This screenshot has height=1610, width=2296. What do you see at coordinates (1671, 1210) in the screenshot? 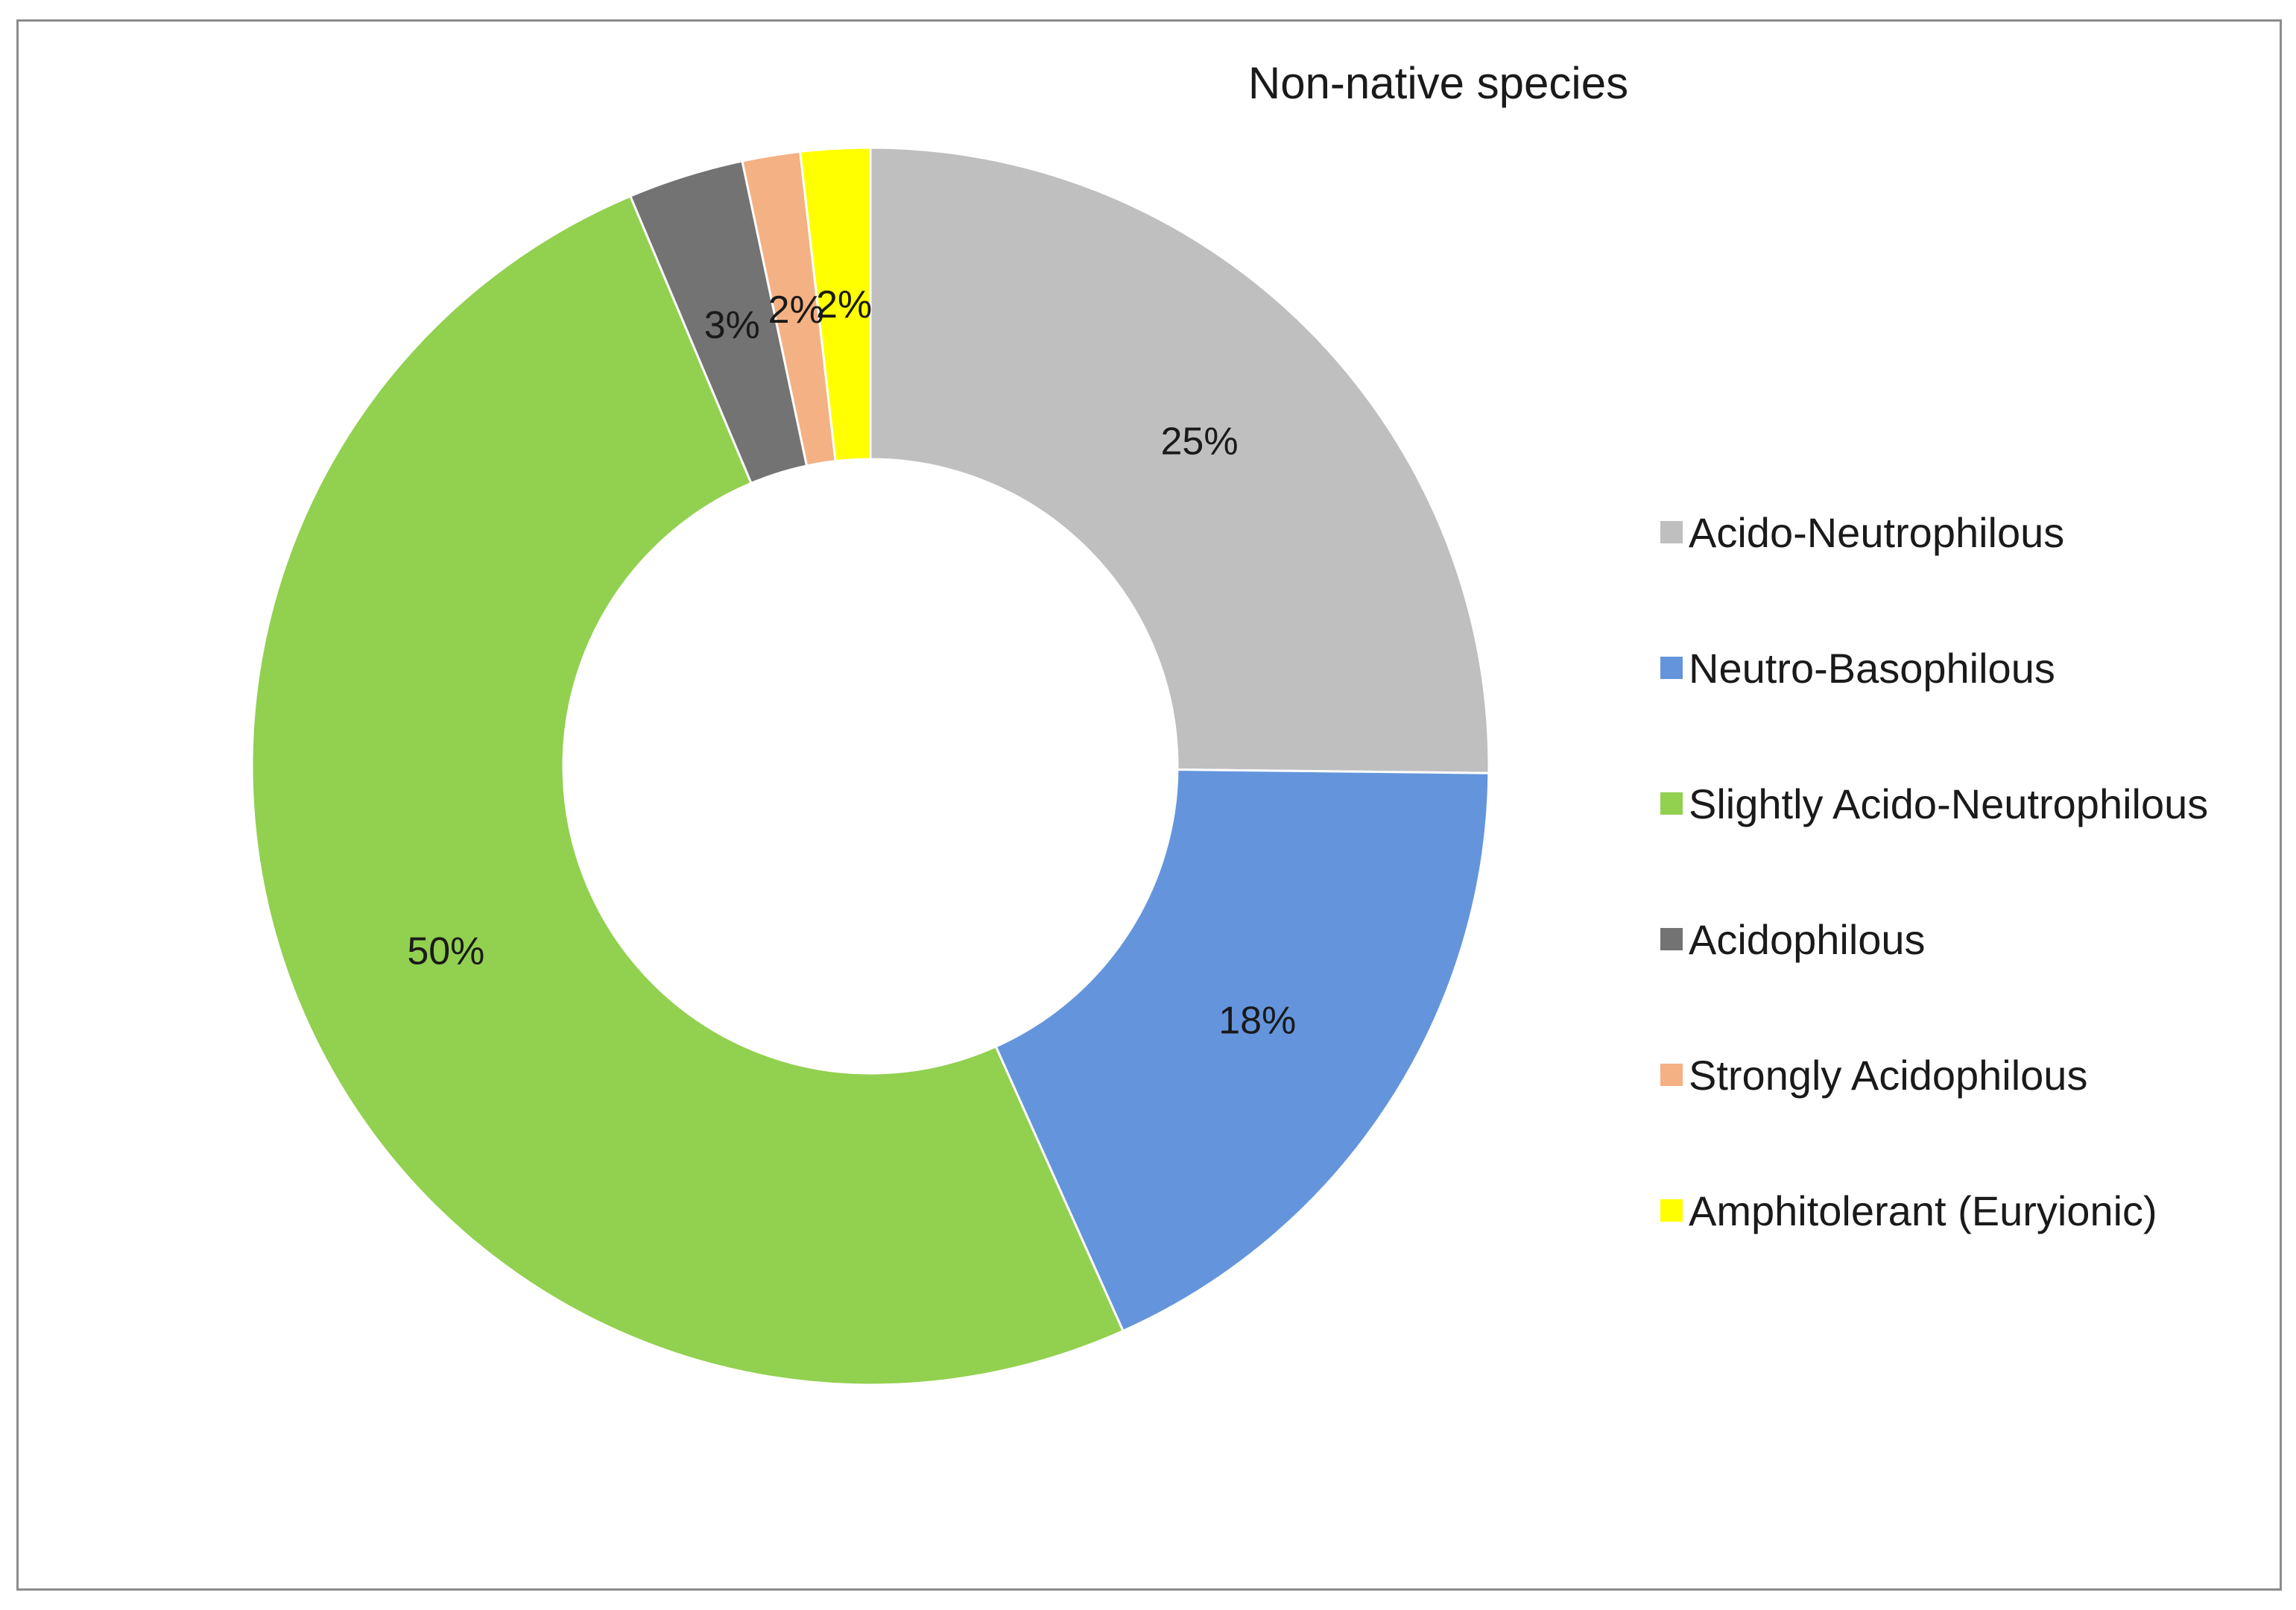
I see `legend-swatch-amphitolerant-euryionic` at bounding box center [1671, 1210].